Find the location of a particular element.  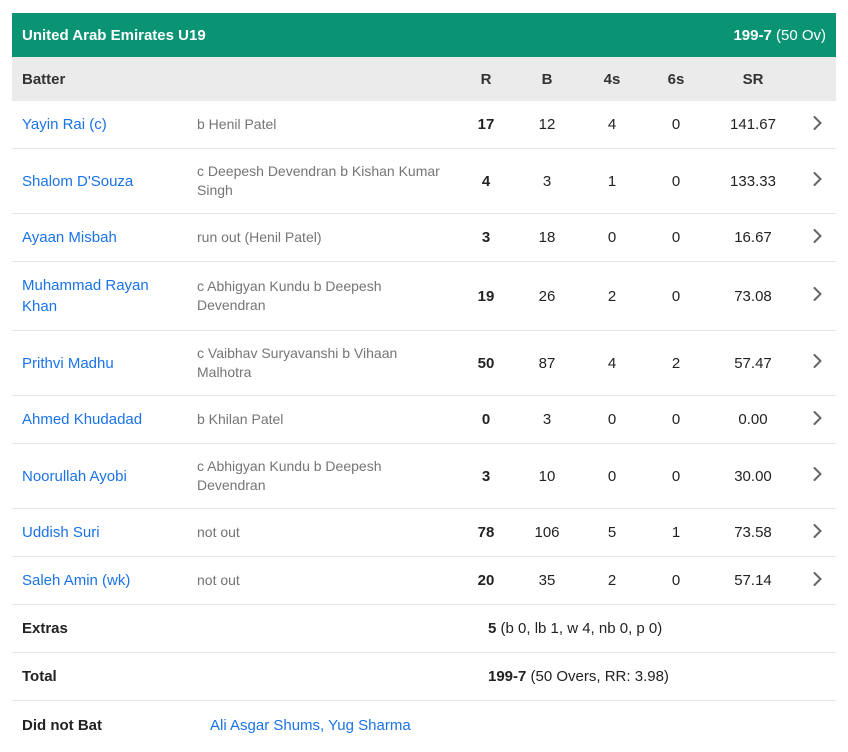

balls-value: 10 is located at coordinates (547, 476).